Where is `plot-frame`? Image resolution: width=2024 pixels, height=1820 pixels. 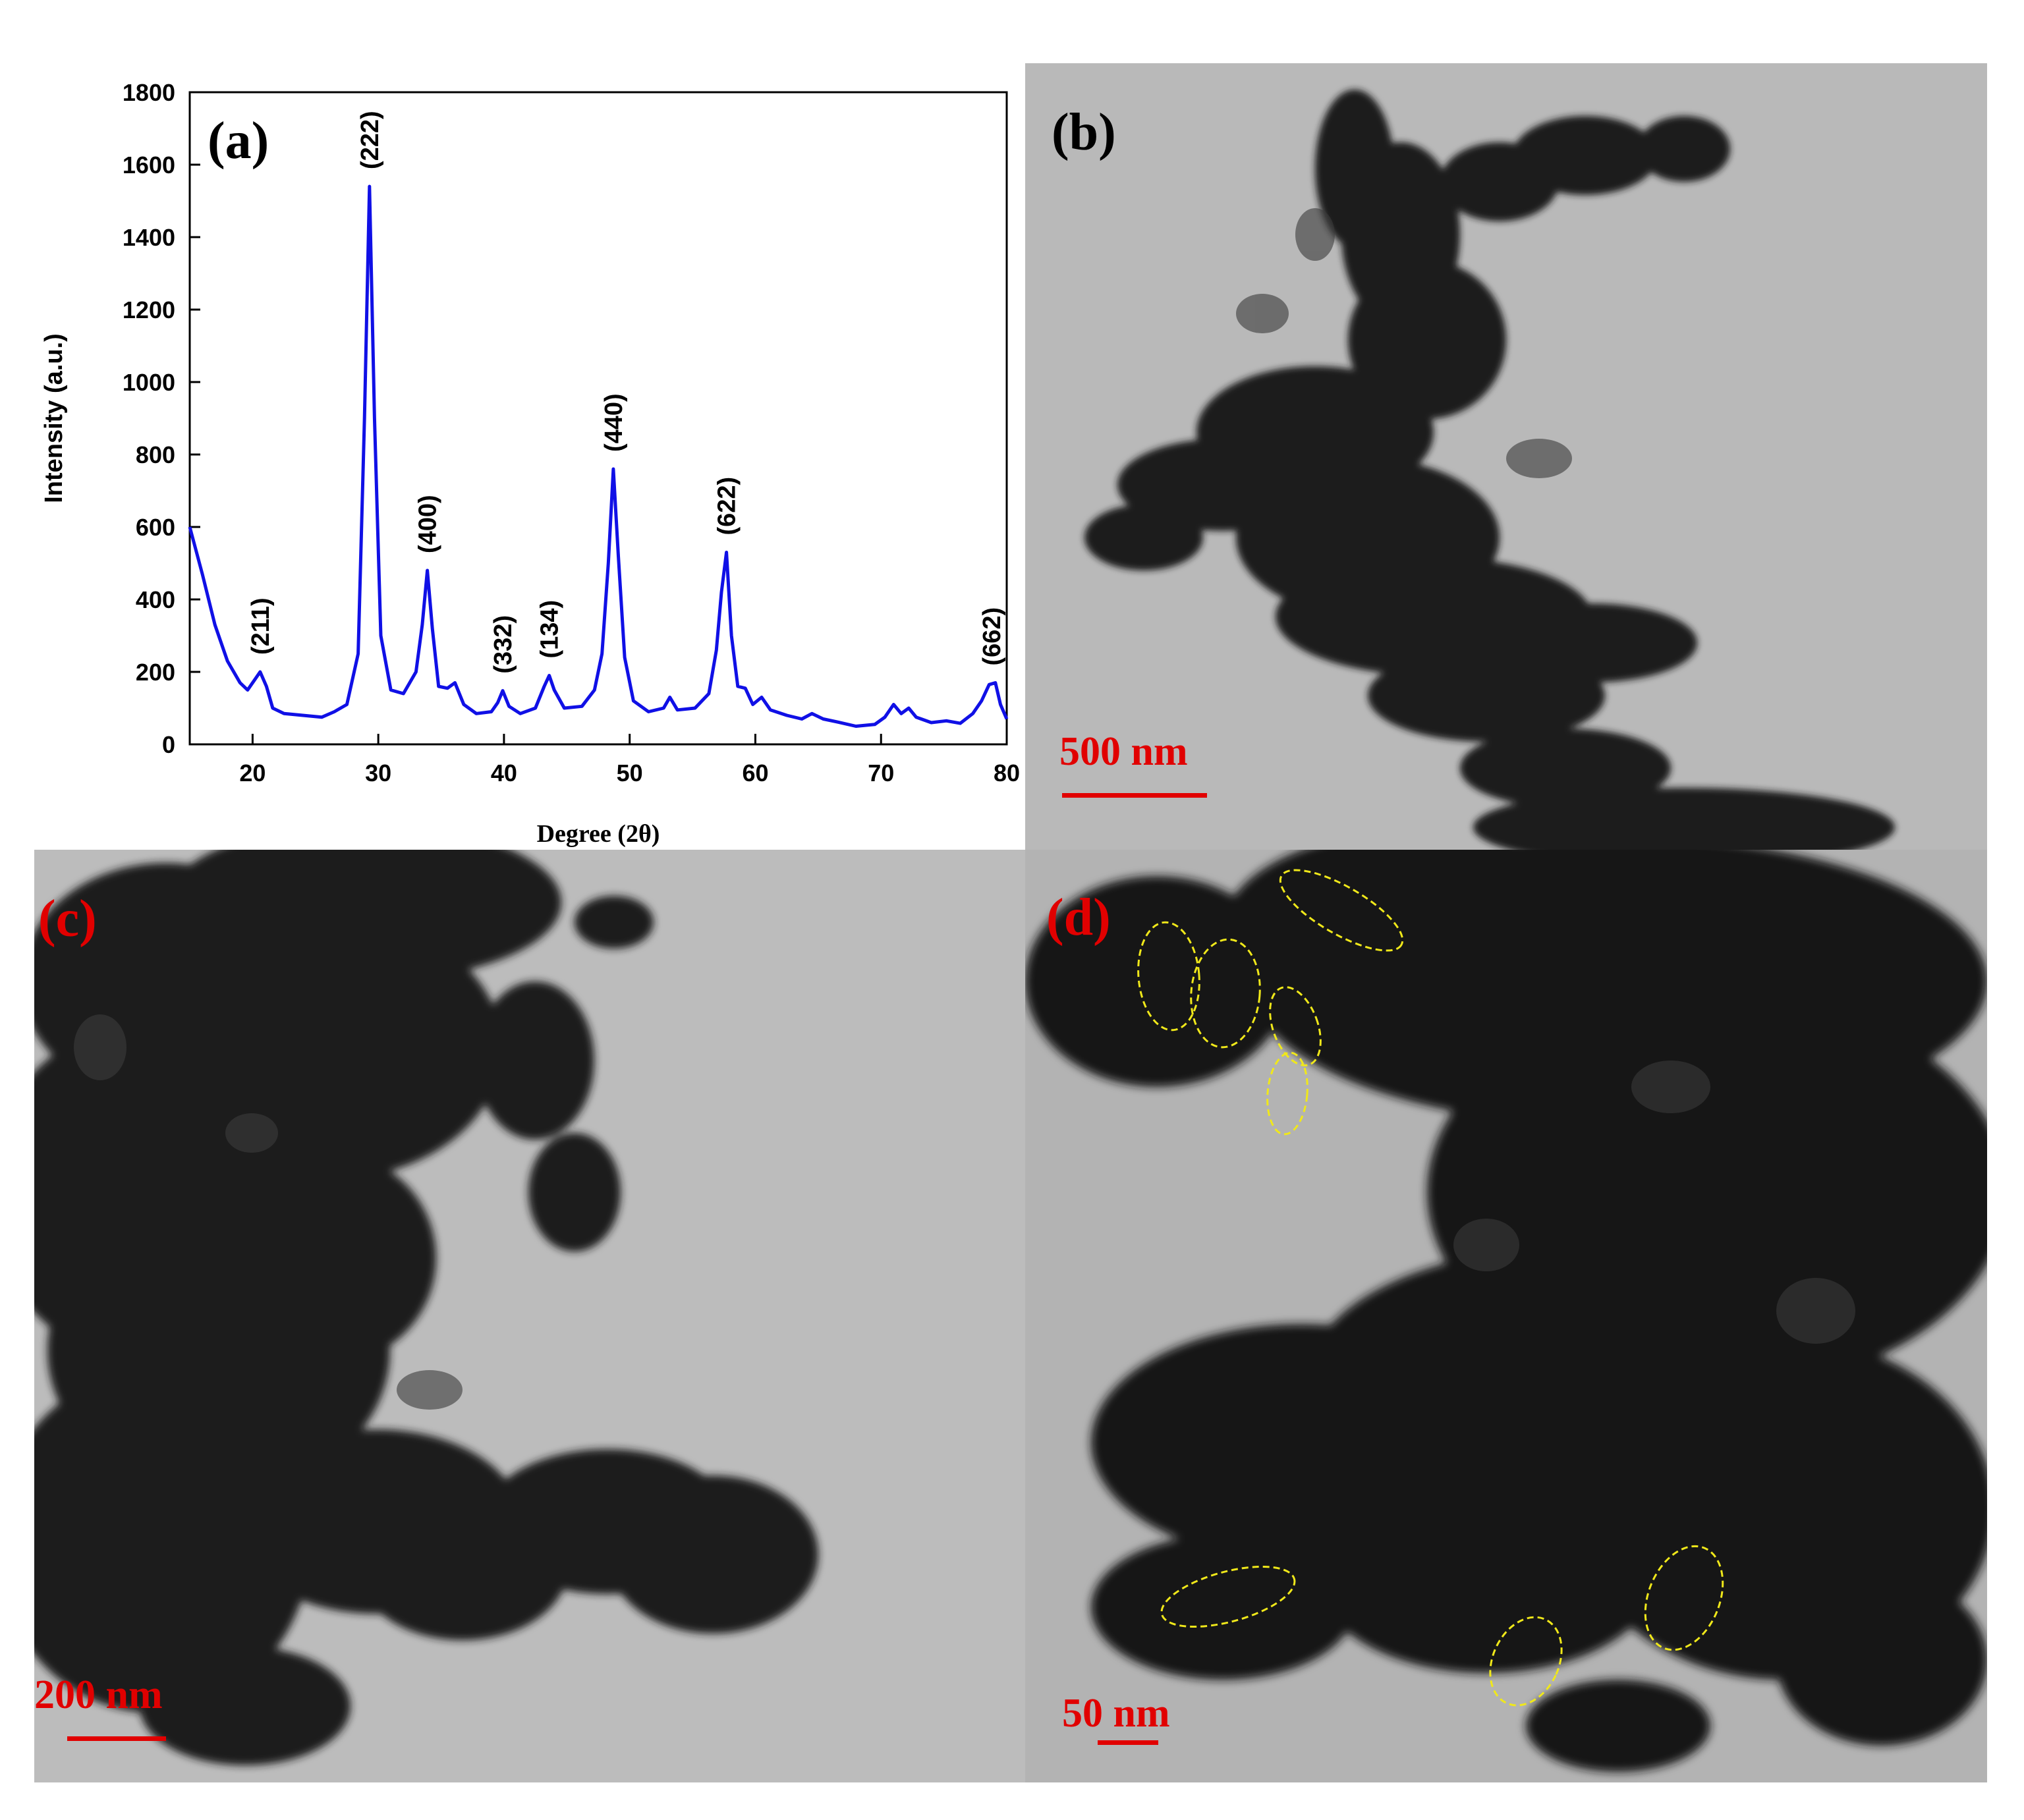 plot-frame is located at coordinates (598, 418).